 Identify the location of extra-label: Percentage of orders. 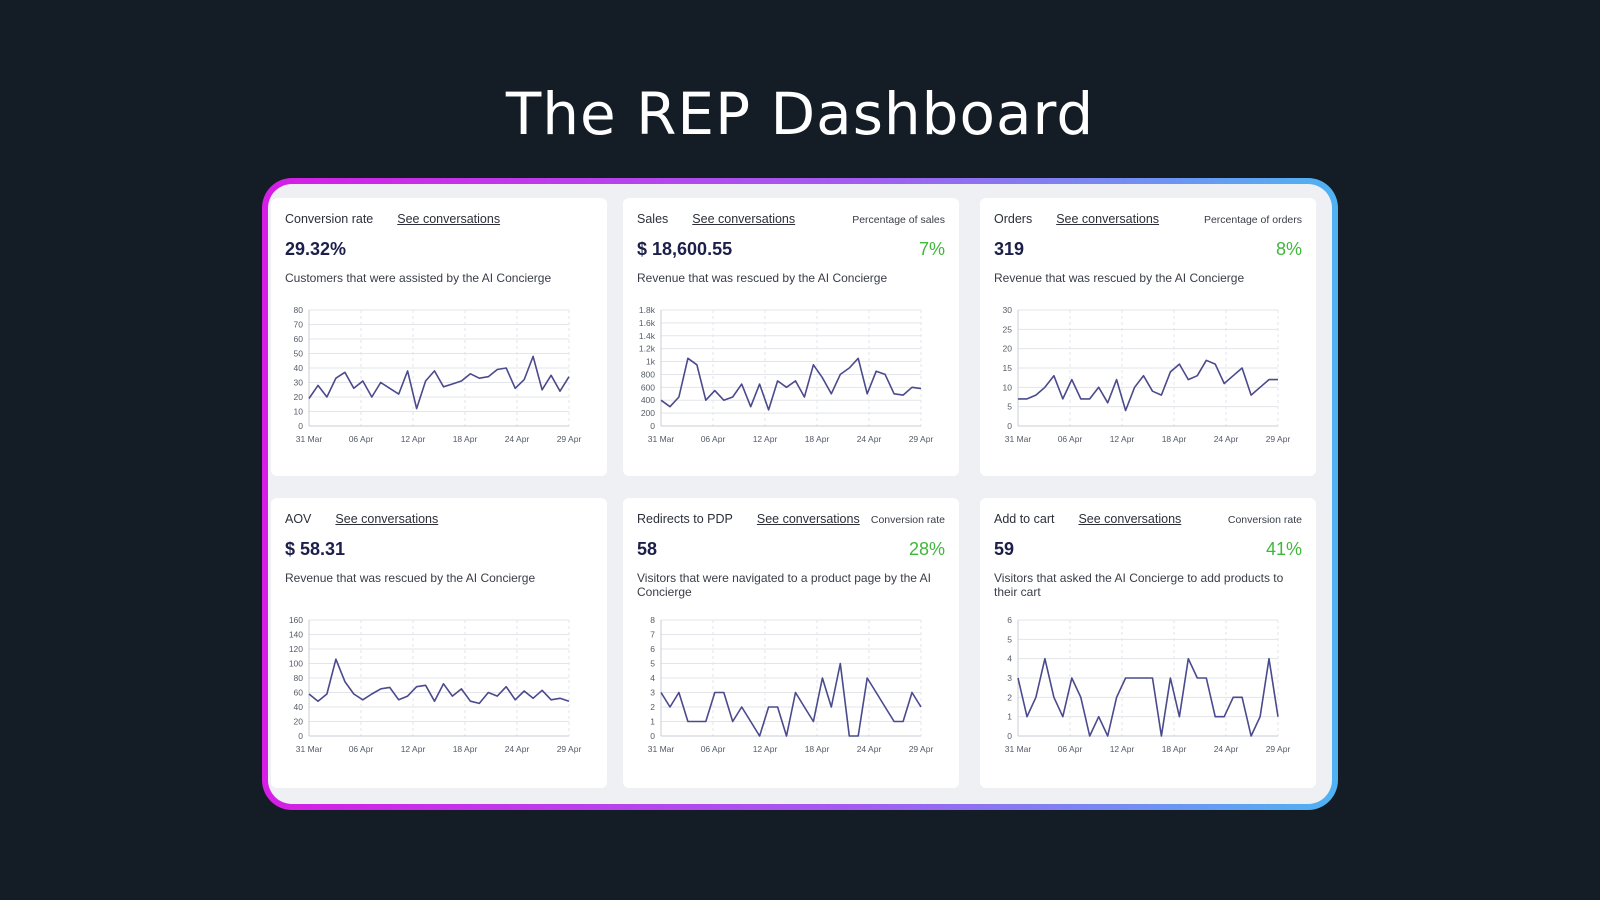
(1252, 220).